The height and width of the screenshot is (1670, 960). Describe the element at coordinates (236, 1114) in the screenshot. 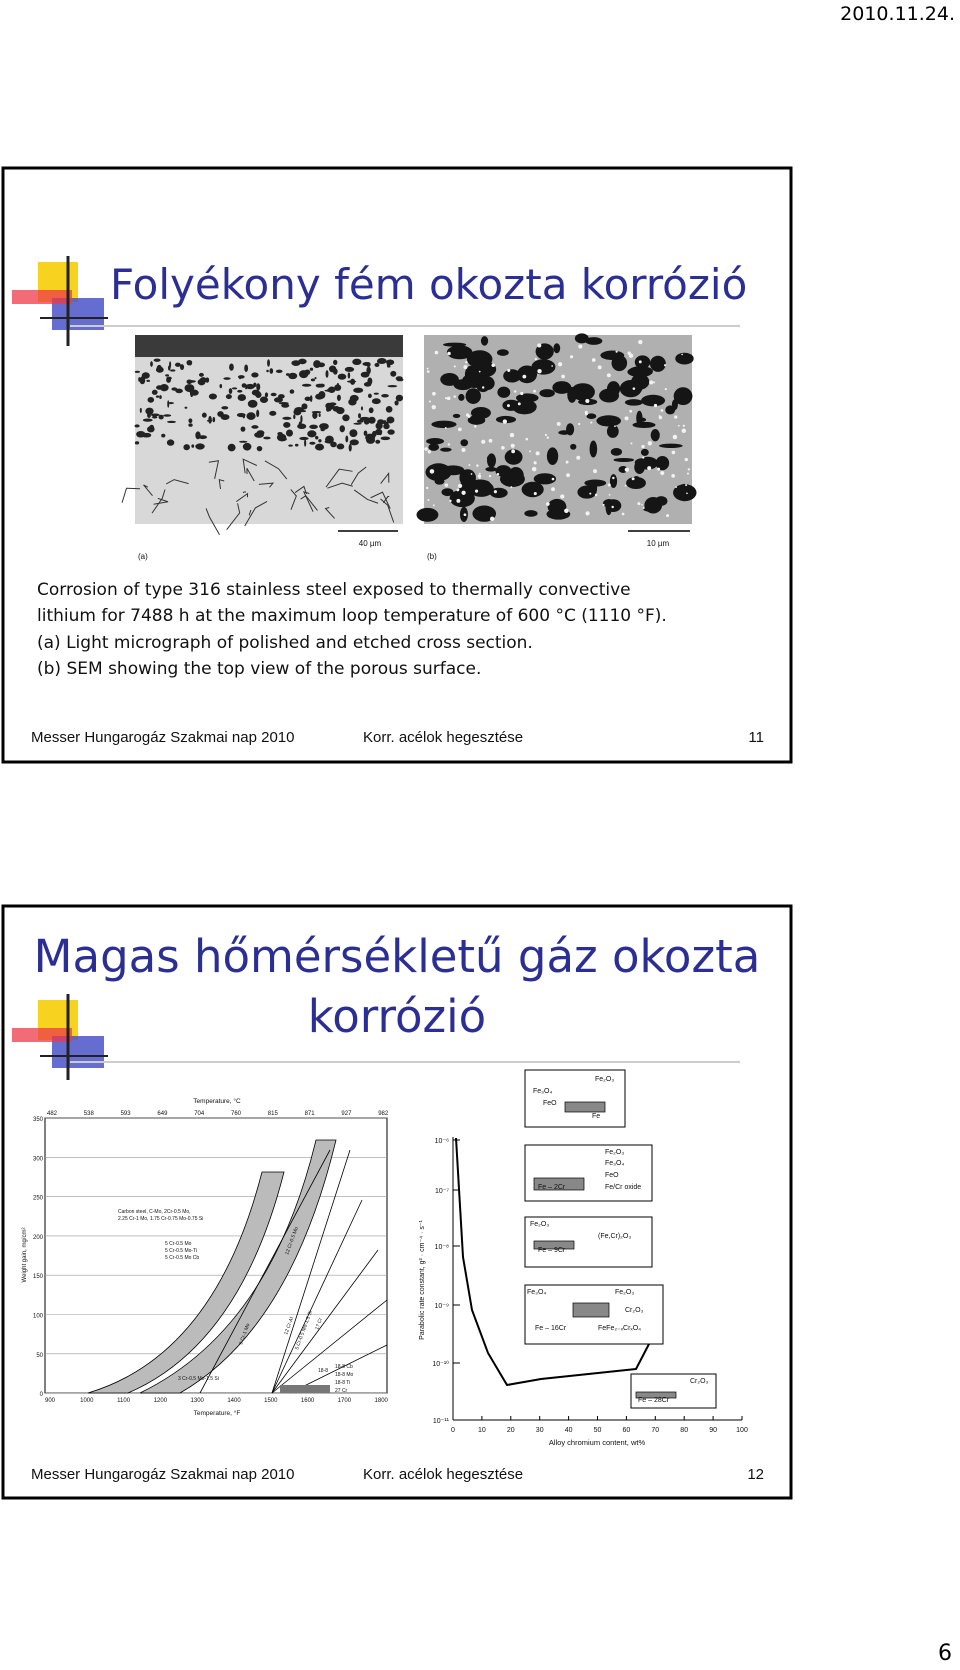

I see `x-tick-label: 760` at that location.